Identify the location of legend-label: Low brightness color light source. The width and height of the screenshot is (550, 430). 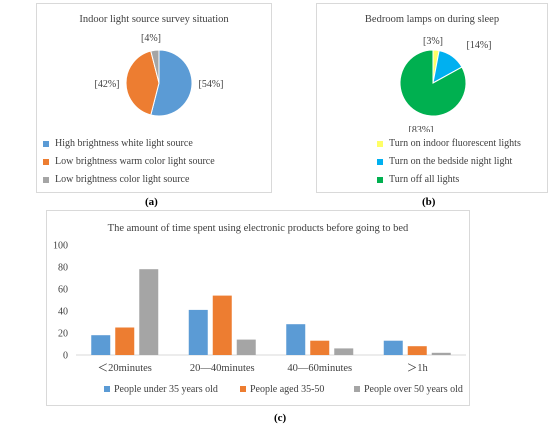
(122, 179).